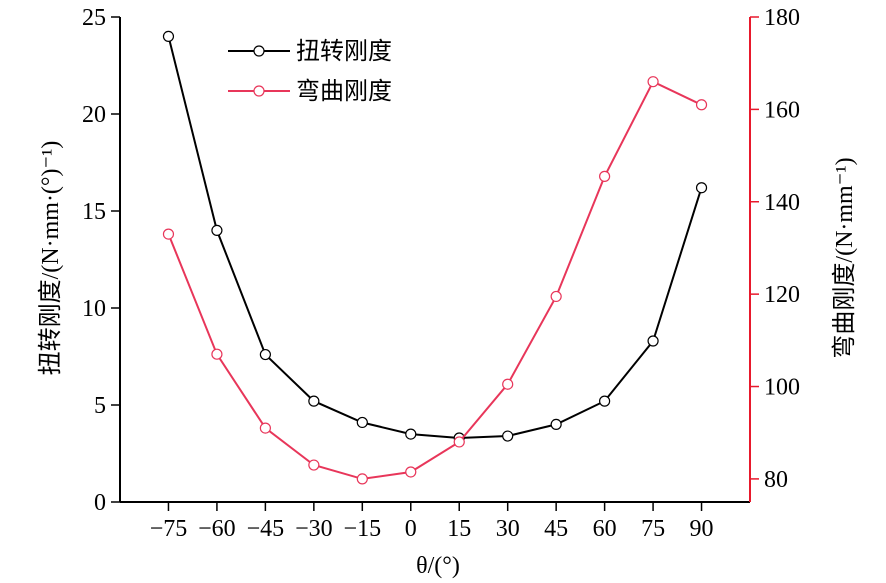 The height and width of the screenshot is (583, 886). I want to click on legend: 扭转刚度 弯曲刚度, so click(310, 71).